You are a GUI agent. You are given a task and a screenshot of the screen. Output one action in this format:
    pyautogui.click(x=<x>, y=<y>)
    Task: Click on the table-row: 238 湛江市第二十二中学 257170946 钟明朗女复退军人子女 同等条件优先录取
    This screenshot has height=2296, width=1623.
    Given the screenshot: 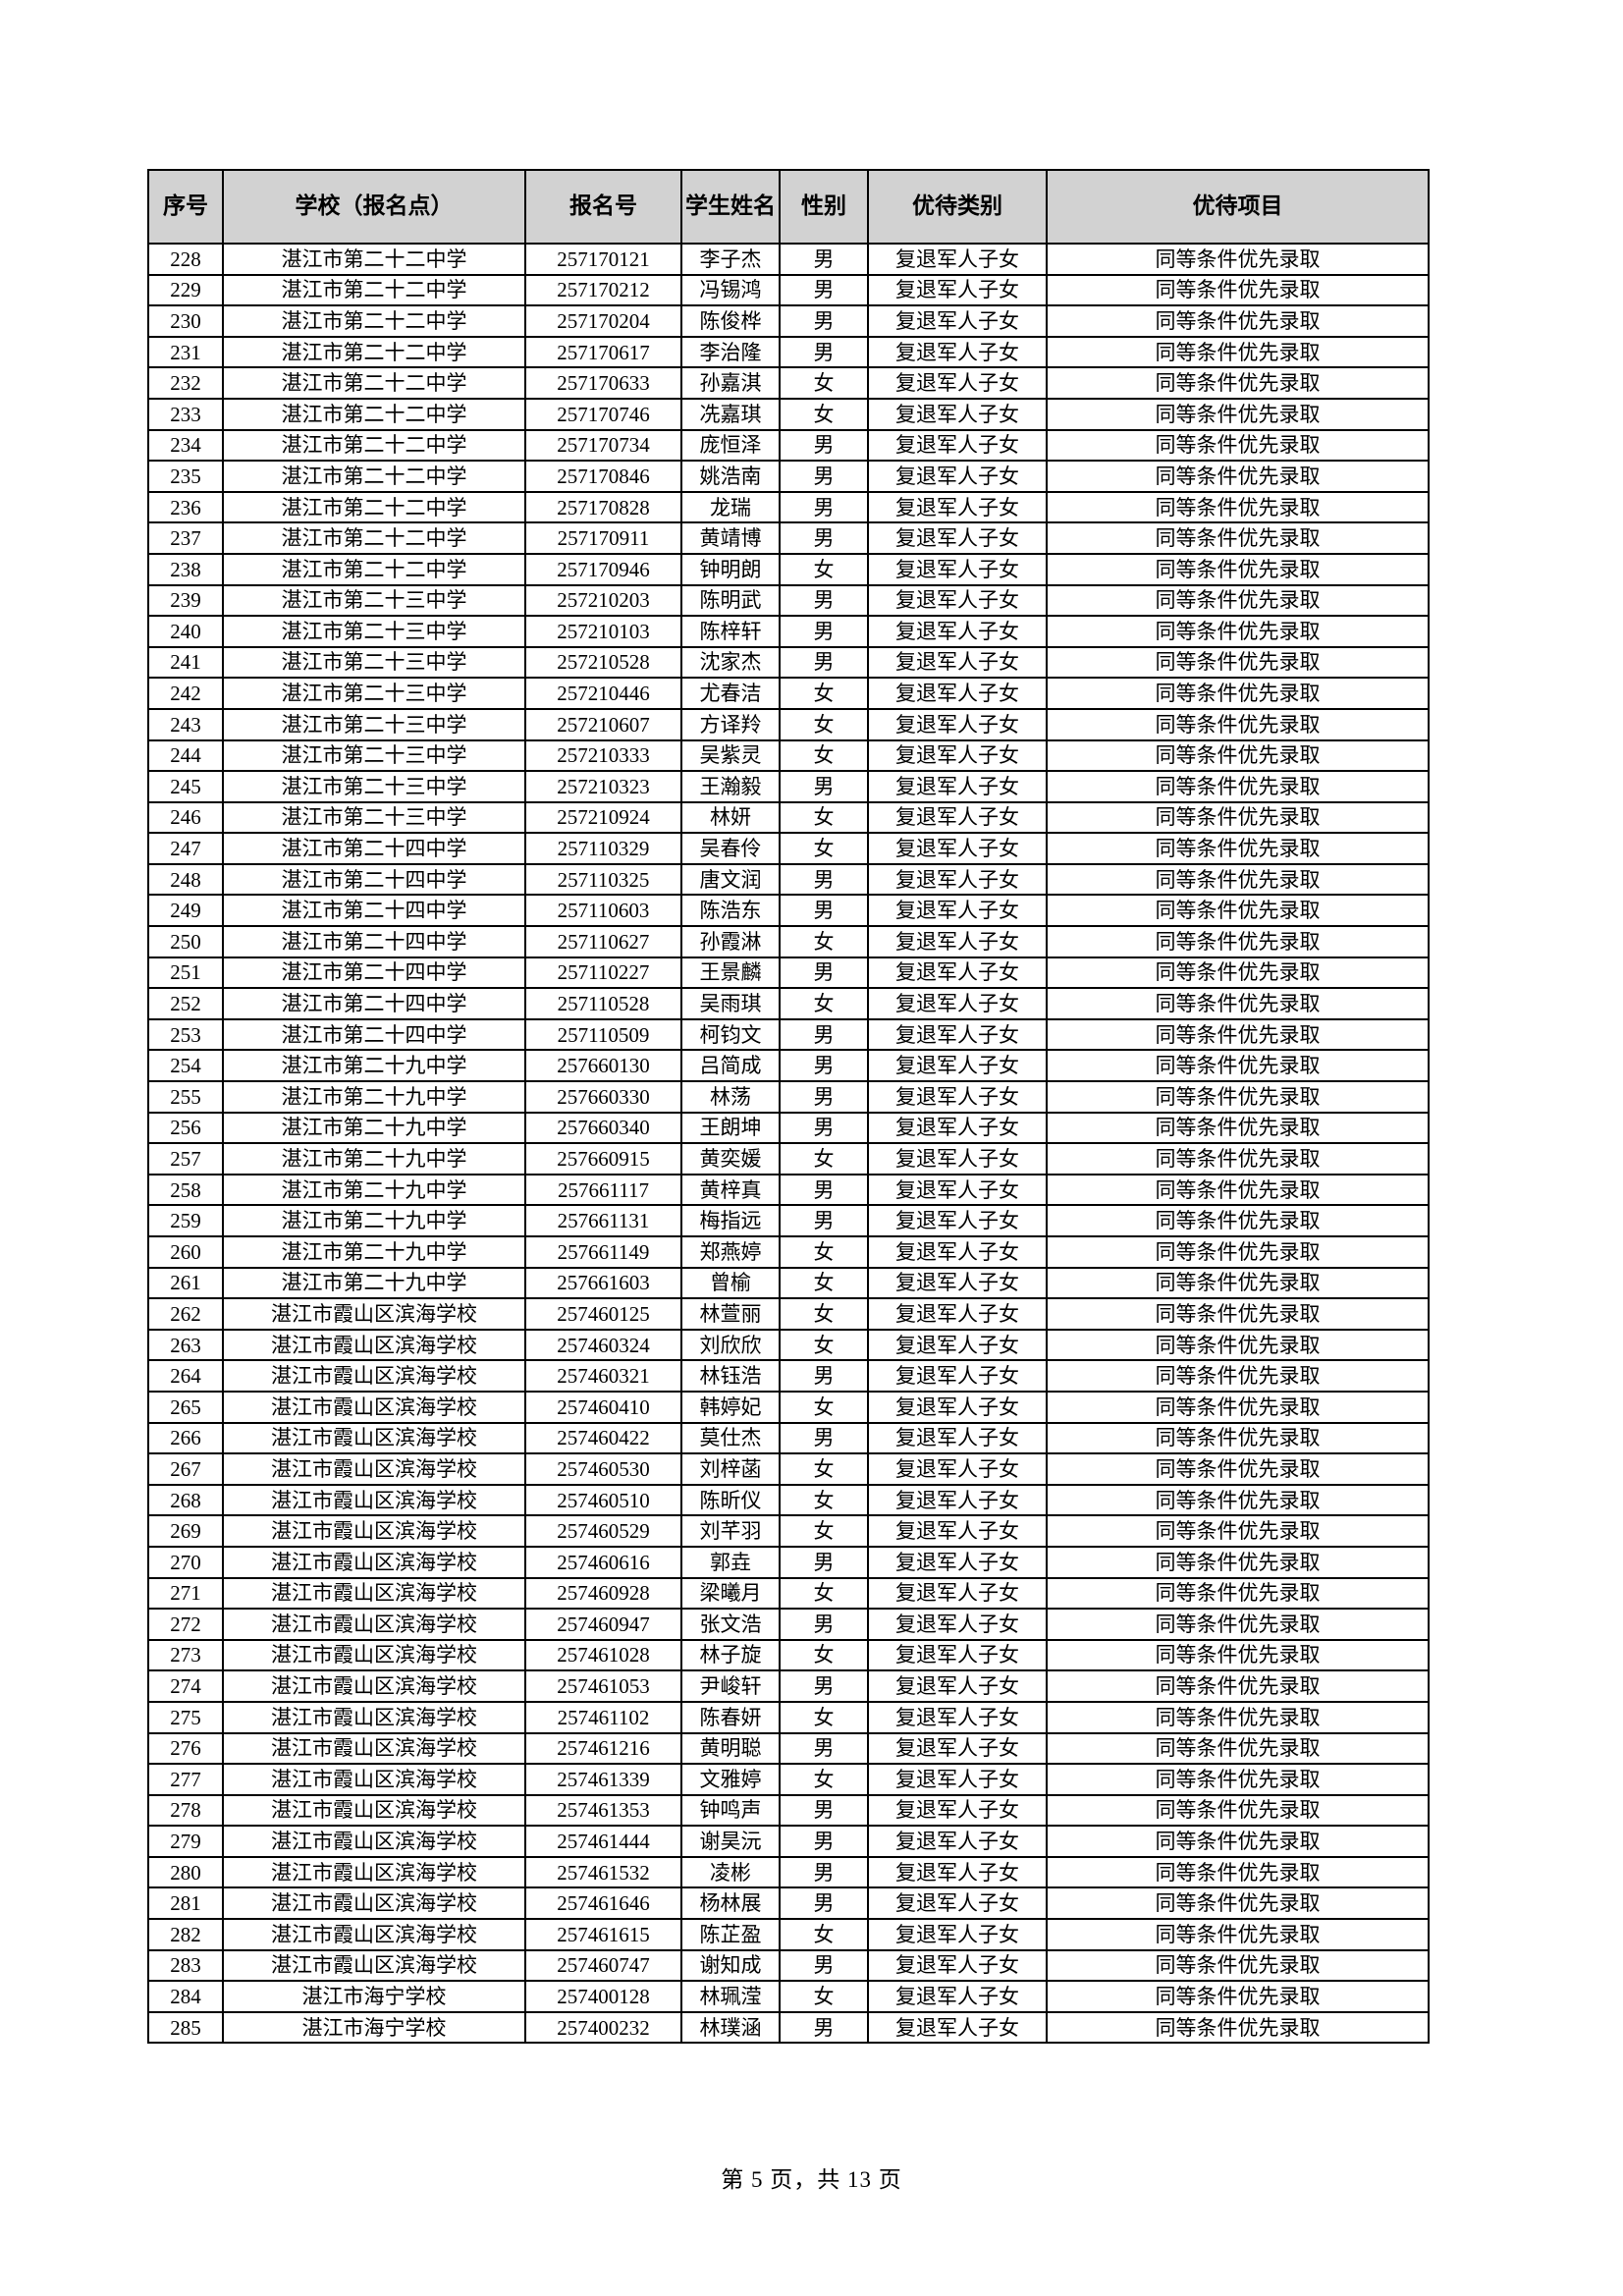 What is the action you would take?
    pyautogui.click(x=788, y=569)
    